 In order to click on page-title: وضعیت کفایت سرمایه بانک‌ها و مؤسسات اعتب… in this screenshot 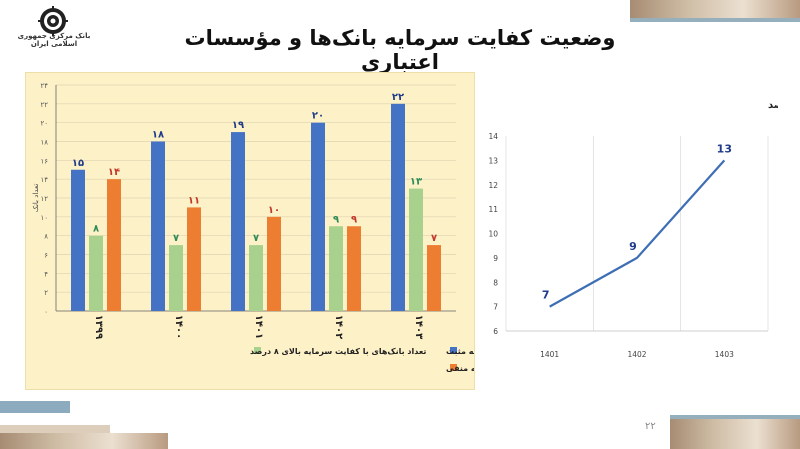, I will do `click(400, 50)`.